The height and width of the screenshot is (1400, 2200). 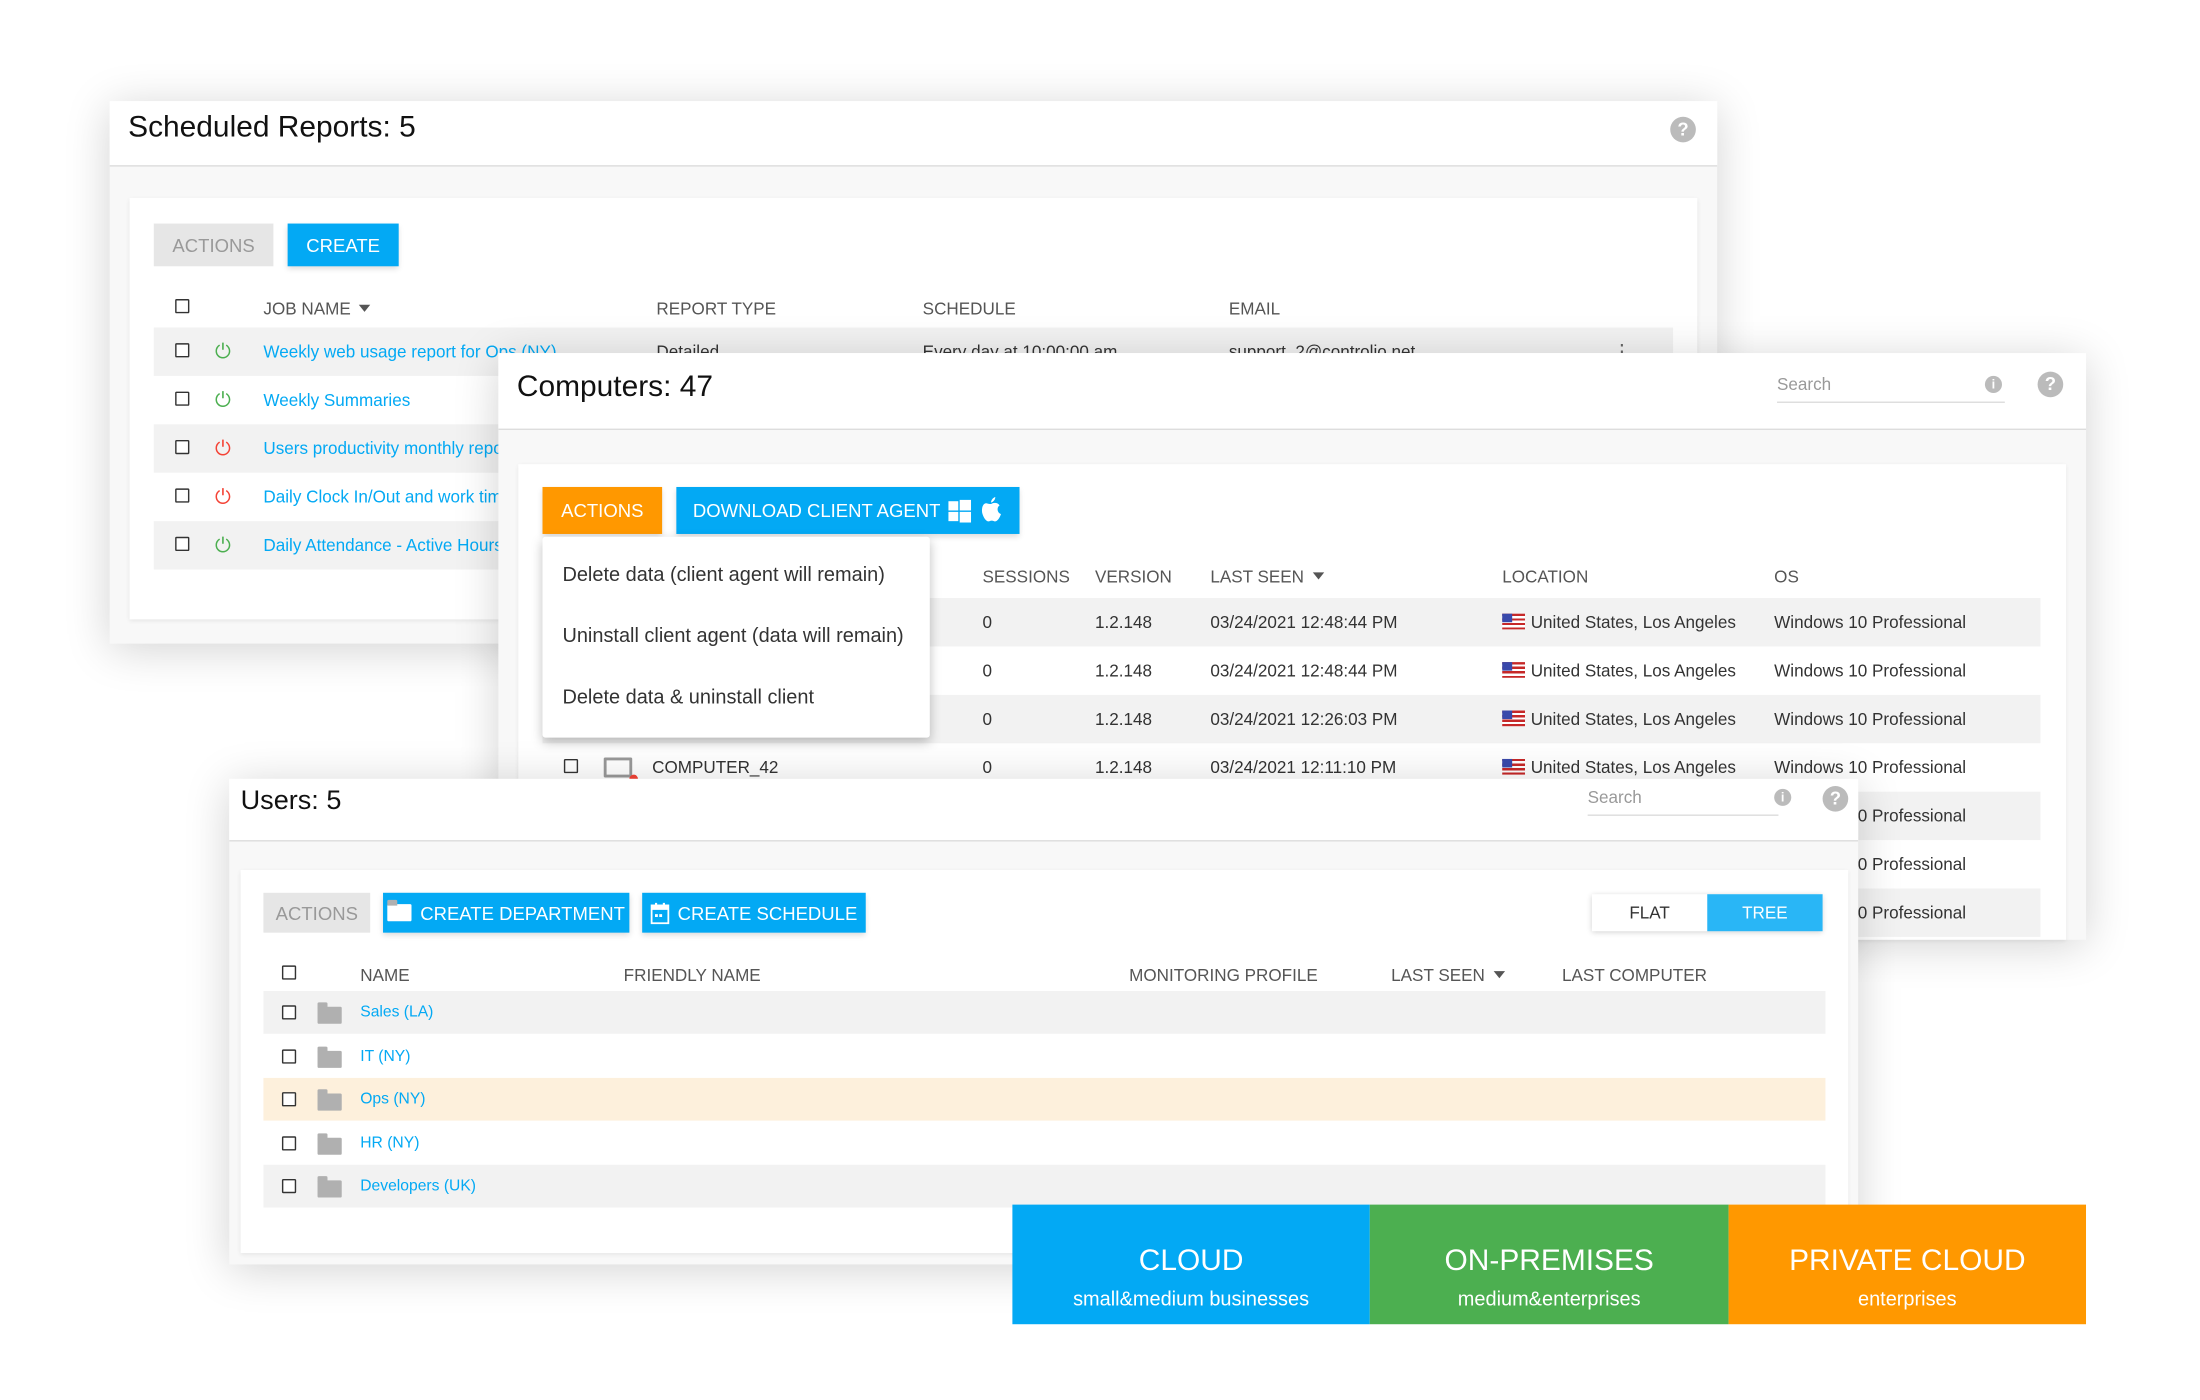 I want to click on table-row: ⏻ Daily Clock In/Out and work time, so click(x=913, y=497).